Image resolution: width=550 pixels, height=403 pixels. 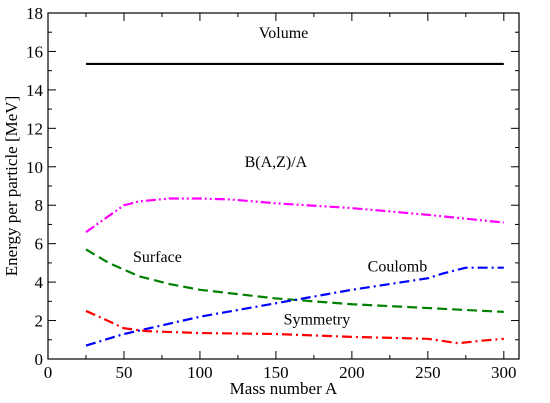 I want to click on y-tick-label: 16, so click(x=34, y=51).